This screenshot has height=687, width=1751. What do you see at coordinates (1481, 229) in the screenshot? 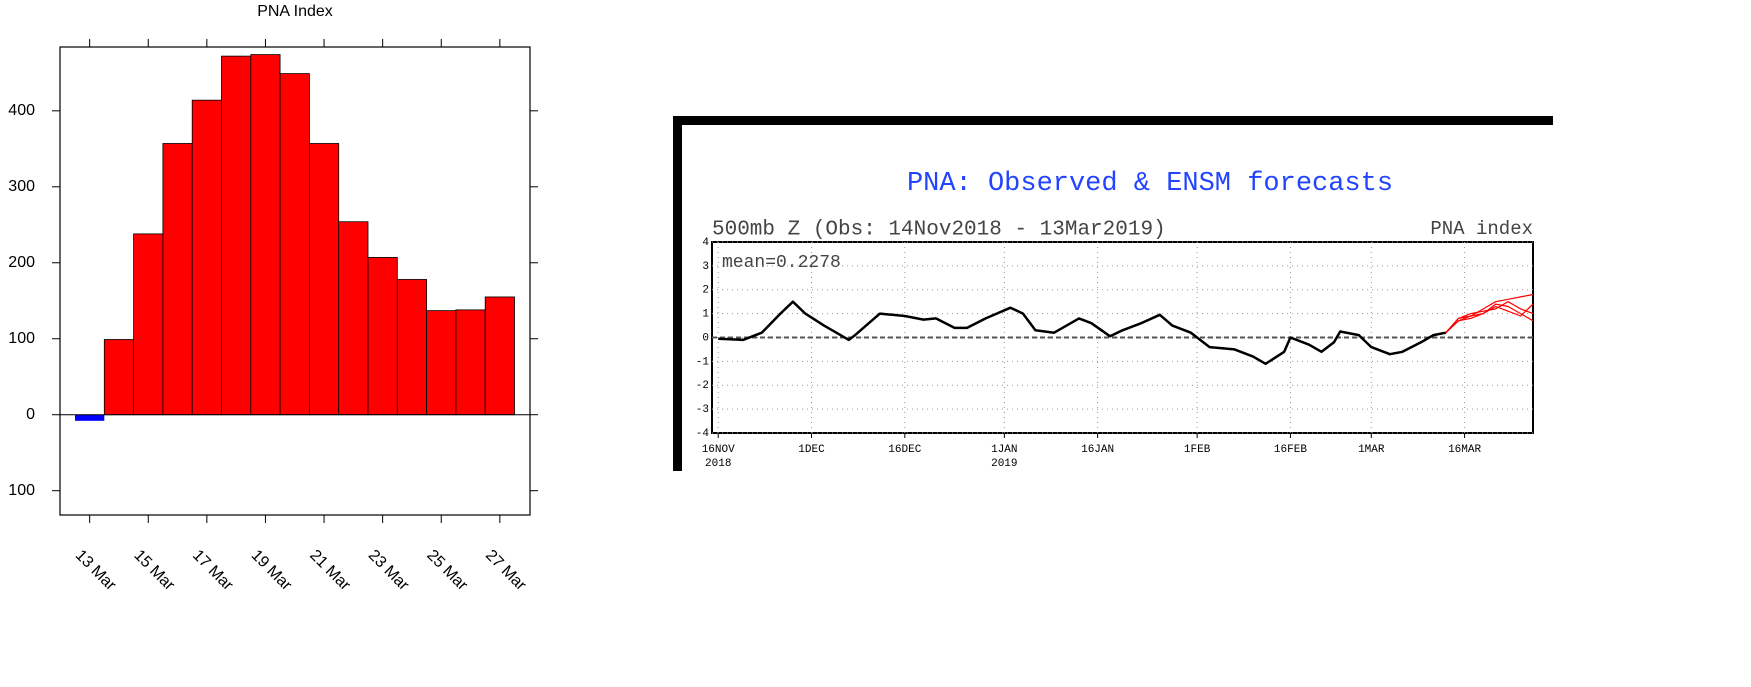
I see `y-label: PNA index` at bounding box center [1481, 229].